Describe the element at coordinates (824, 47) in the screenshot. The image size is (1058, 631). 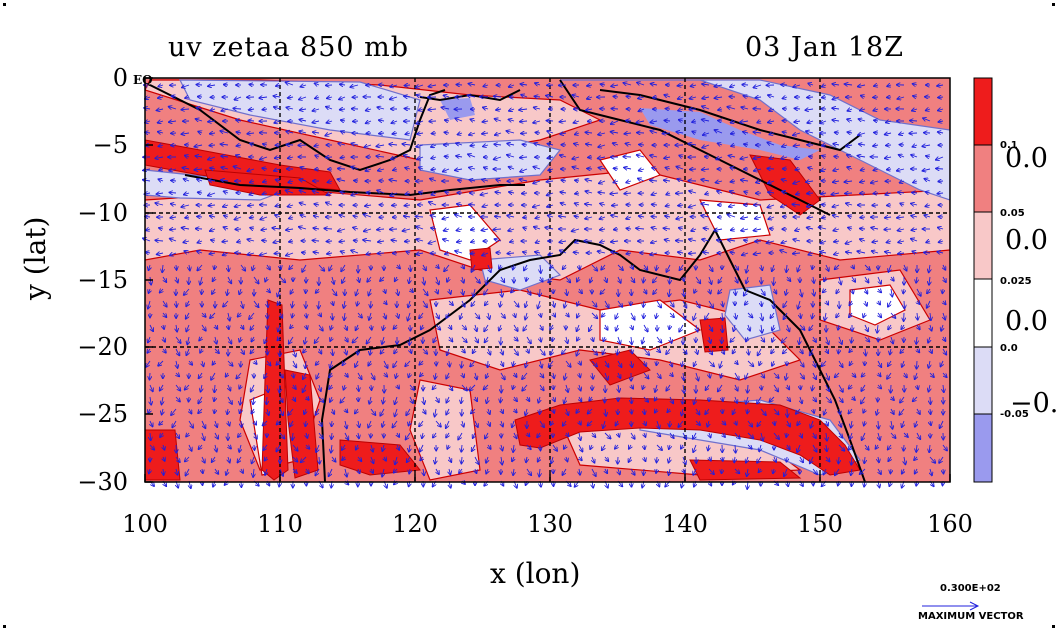
I see `plot-date: 03 Jan 18Z` at that location.